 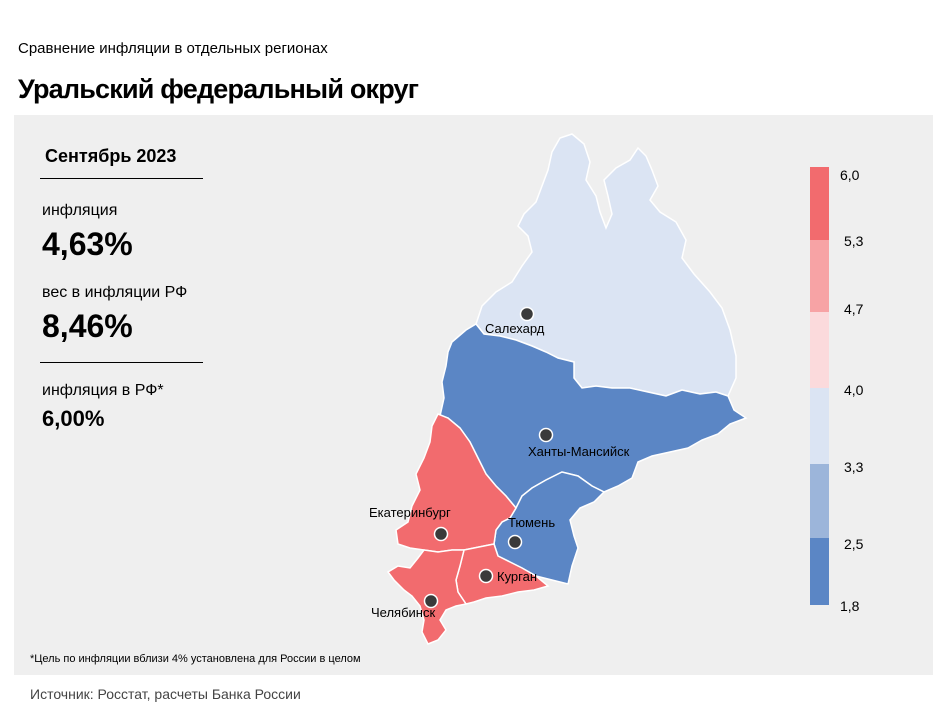 I want to click on city-chelyabinsk: Челябинск, so click(x=405, y=606).